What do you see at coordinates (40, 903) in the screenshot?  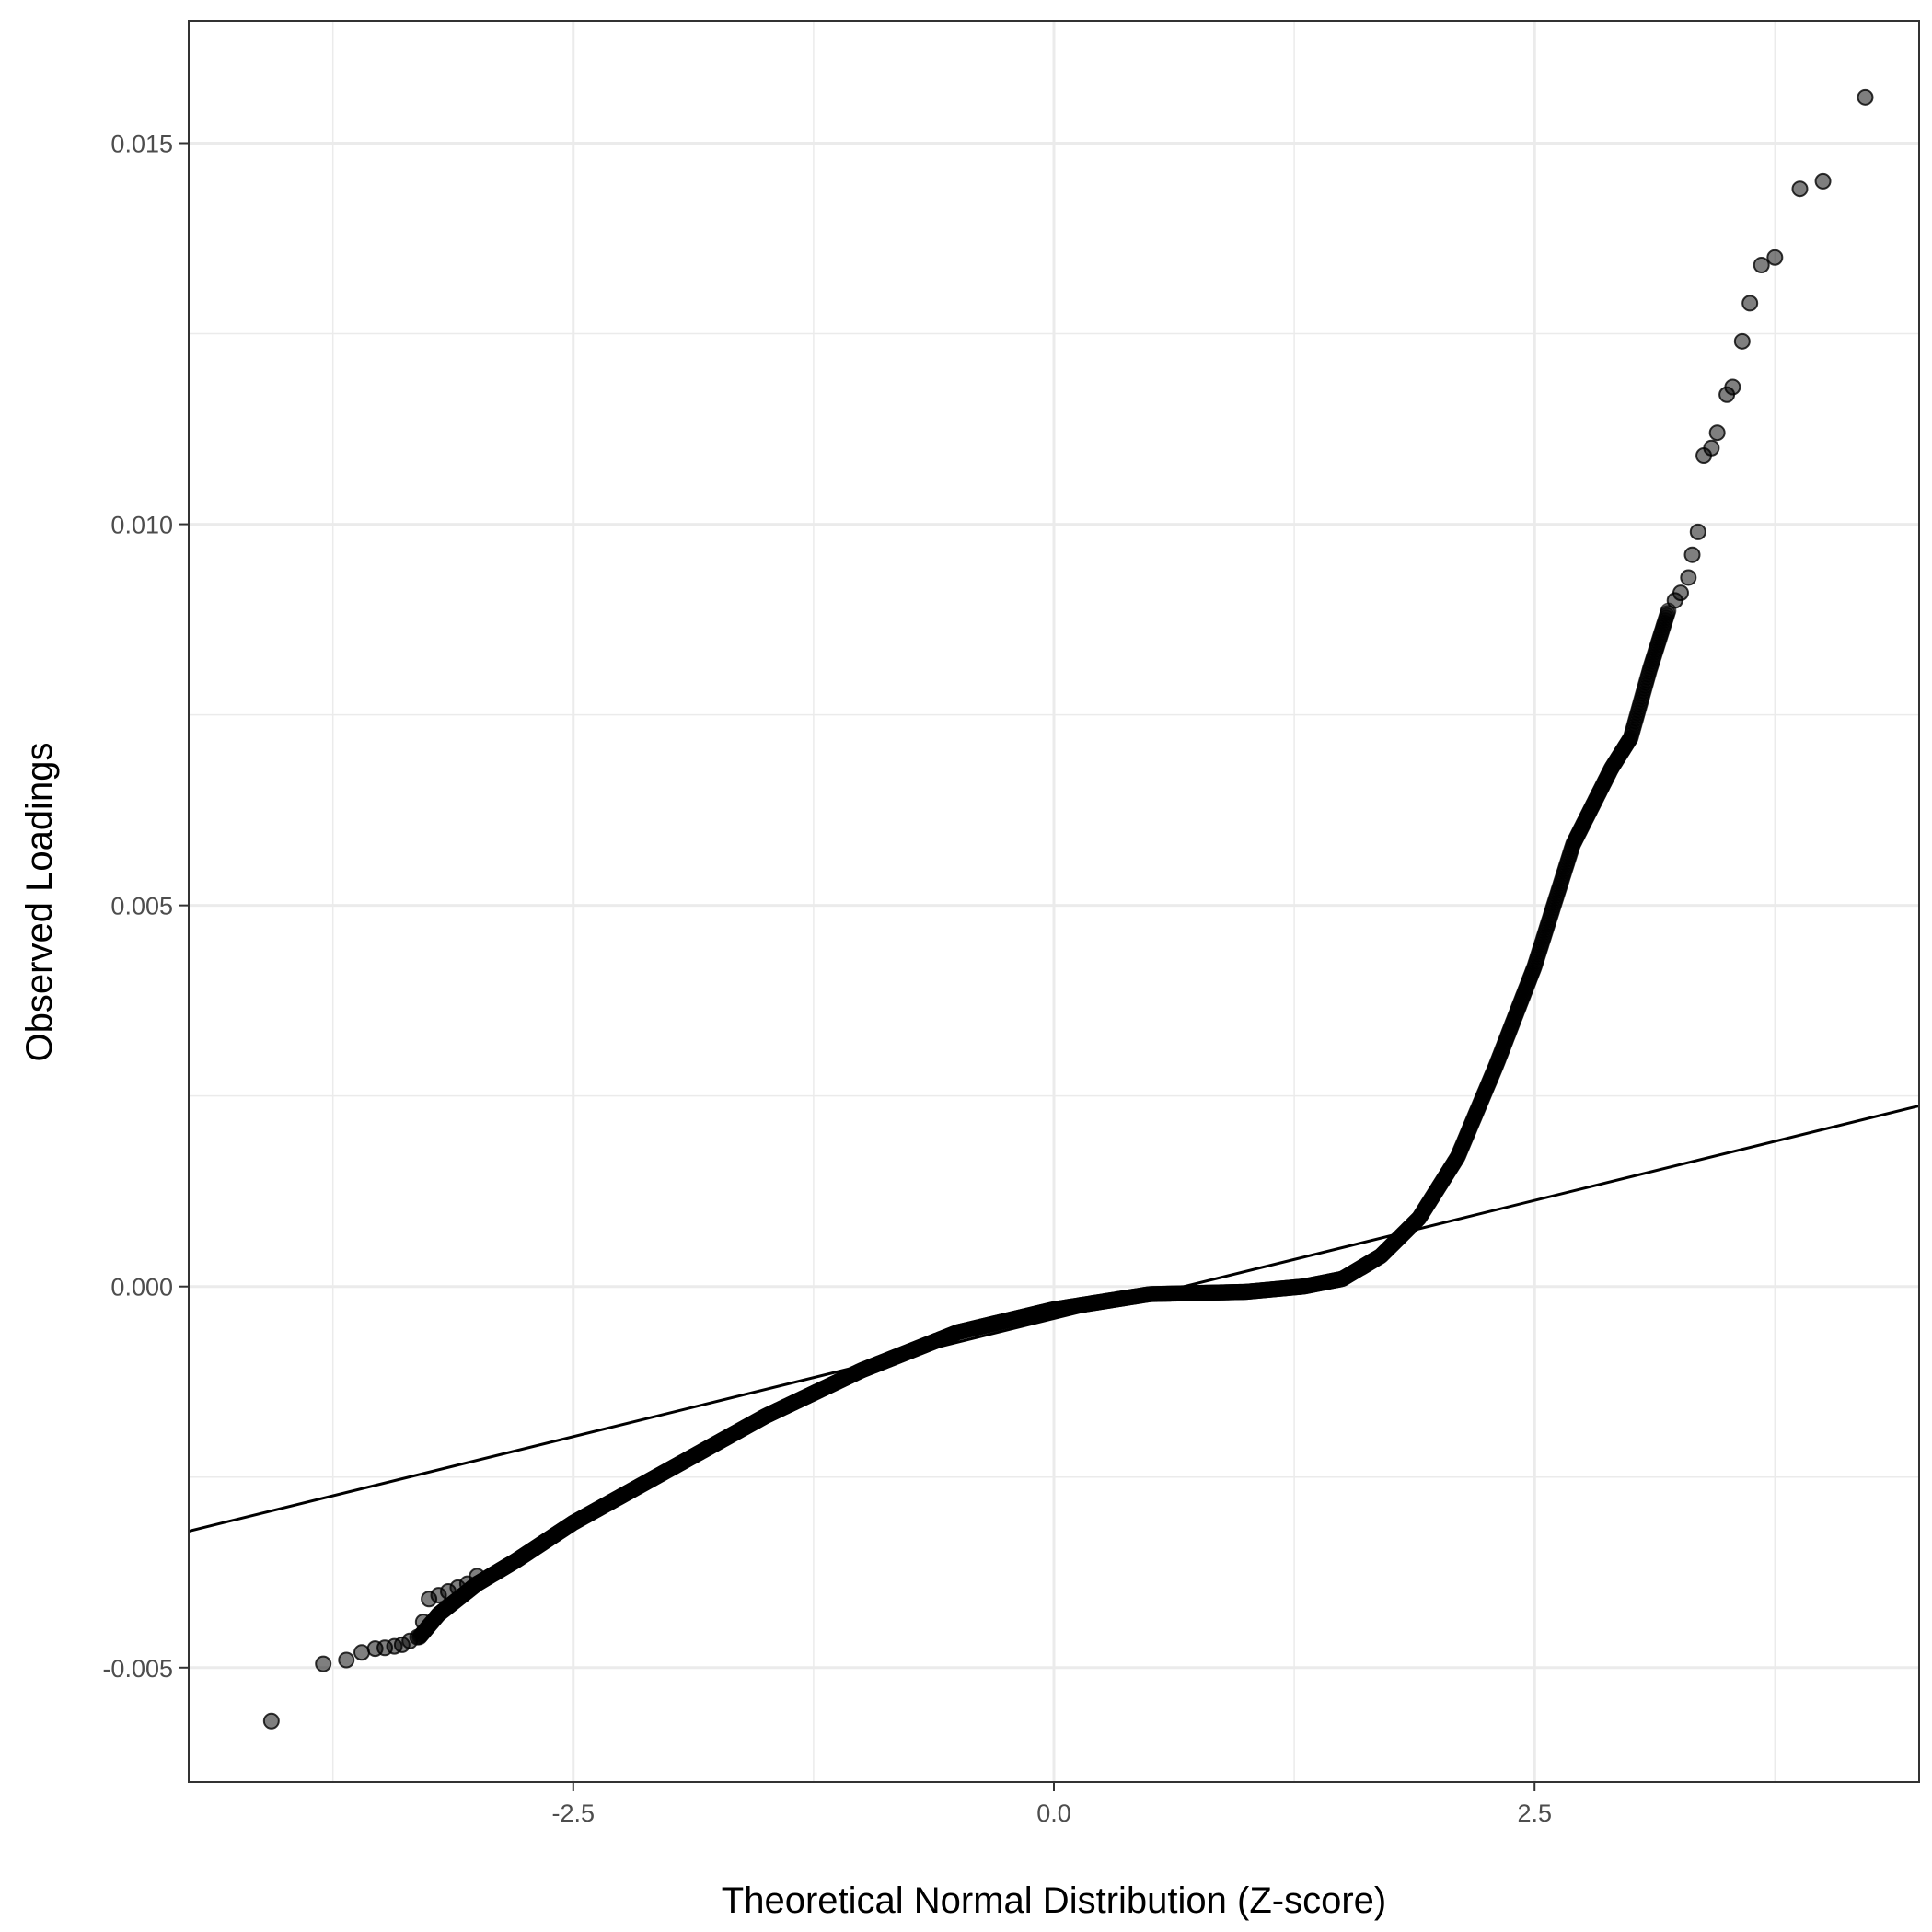 I see `y-axis-title: Observed Loadings` at bounding box center [40, 903].